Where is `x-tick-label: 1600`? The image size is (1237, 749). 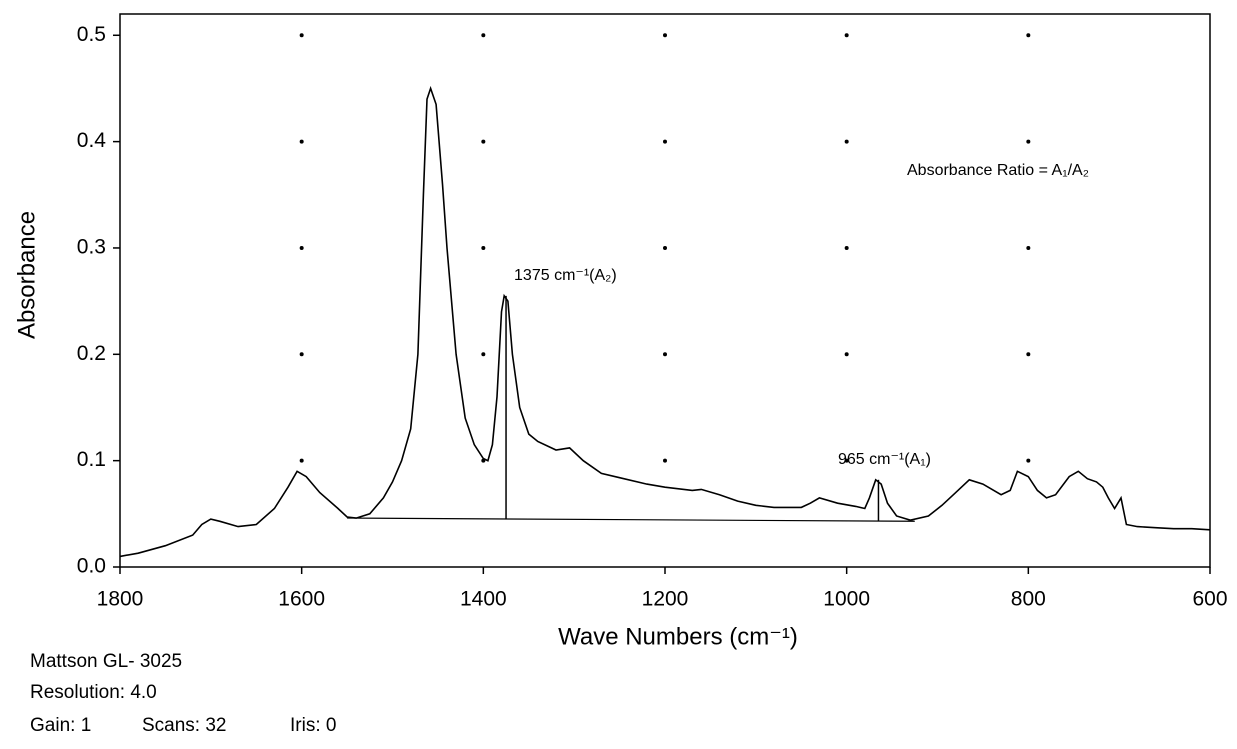 x-tick-label: 1600 is located at coordinates (301, 599).